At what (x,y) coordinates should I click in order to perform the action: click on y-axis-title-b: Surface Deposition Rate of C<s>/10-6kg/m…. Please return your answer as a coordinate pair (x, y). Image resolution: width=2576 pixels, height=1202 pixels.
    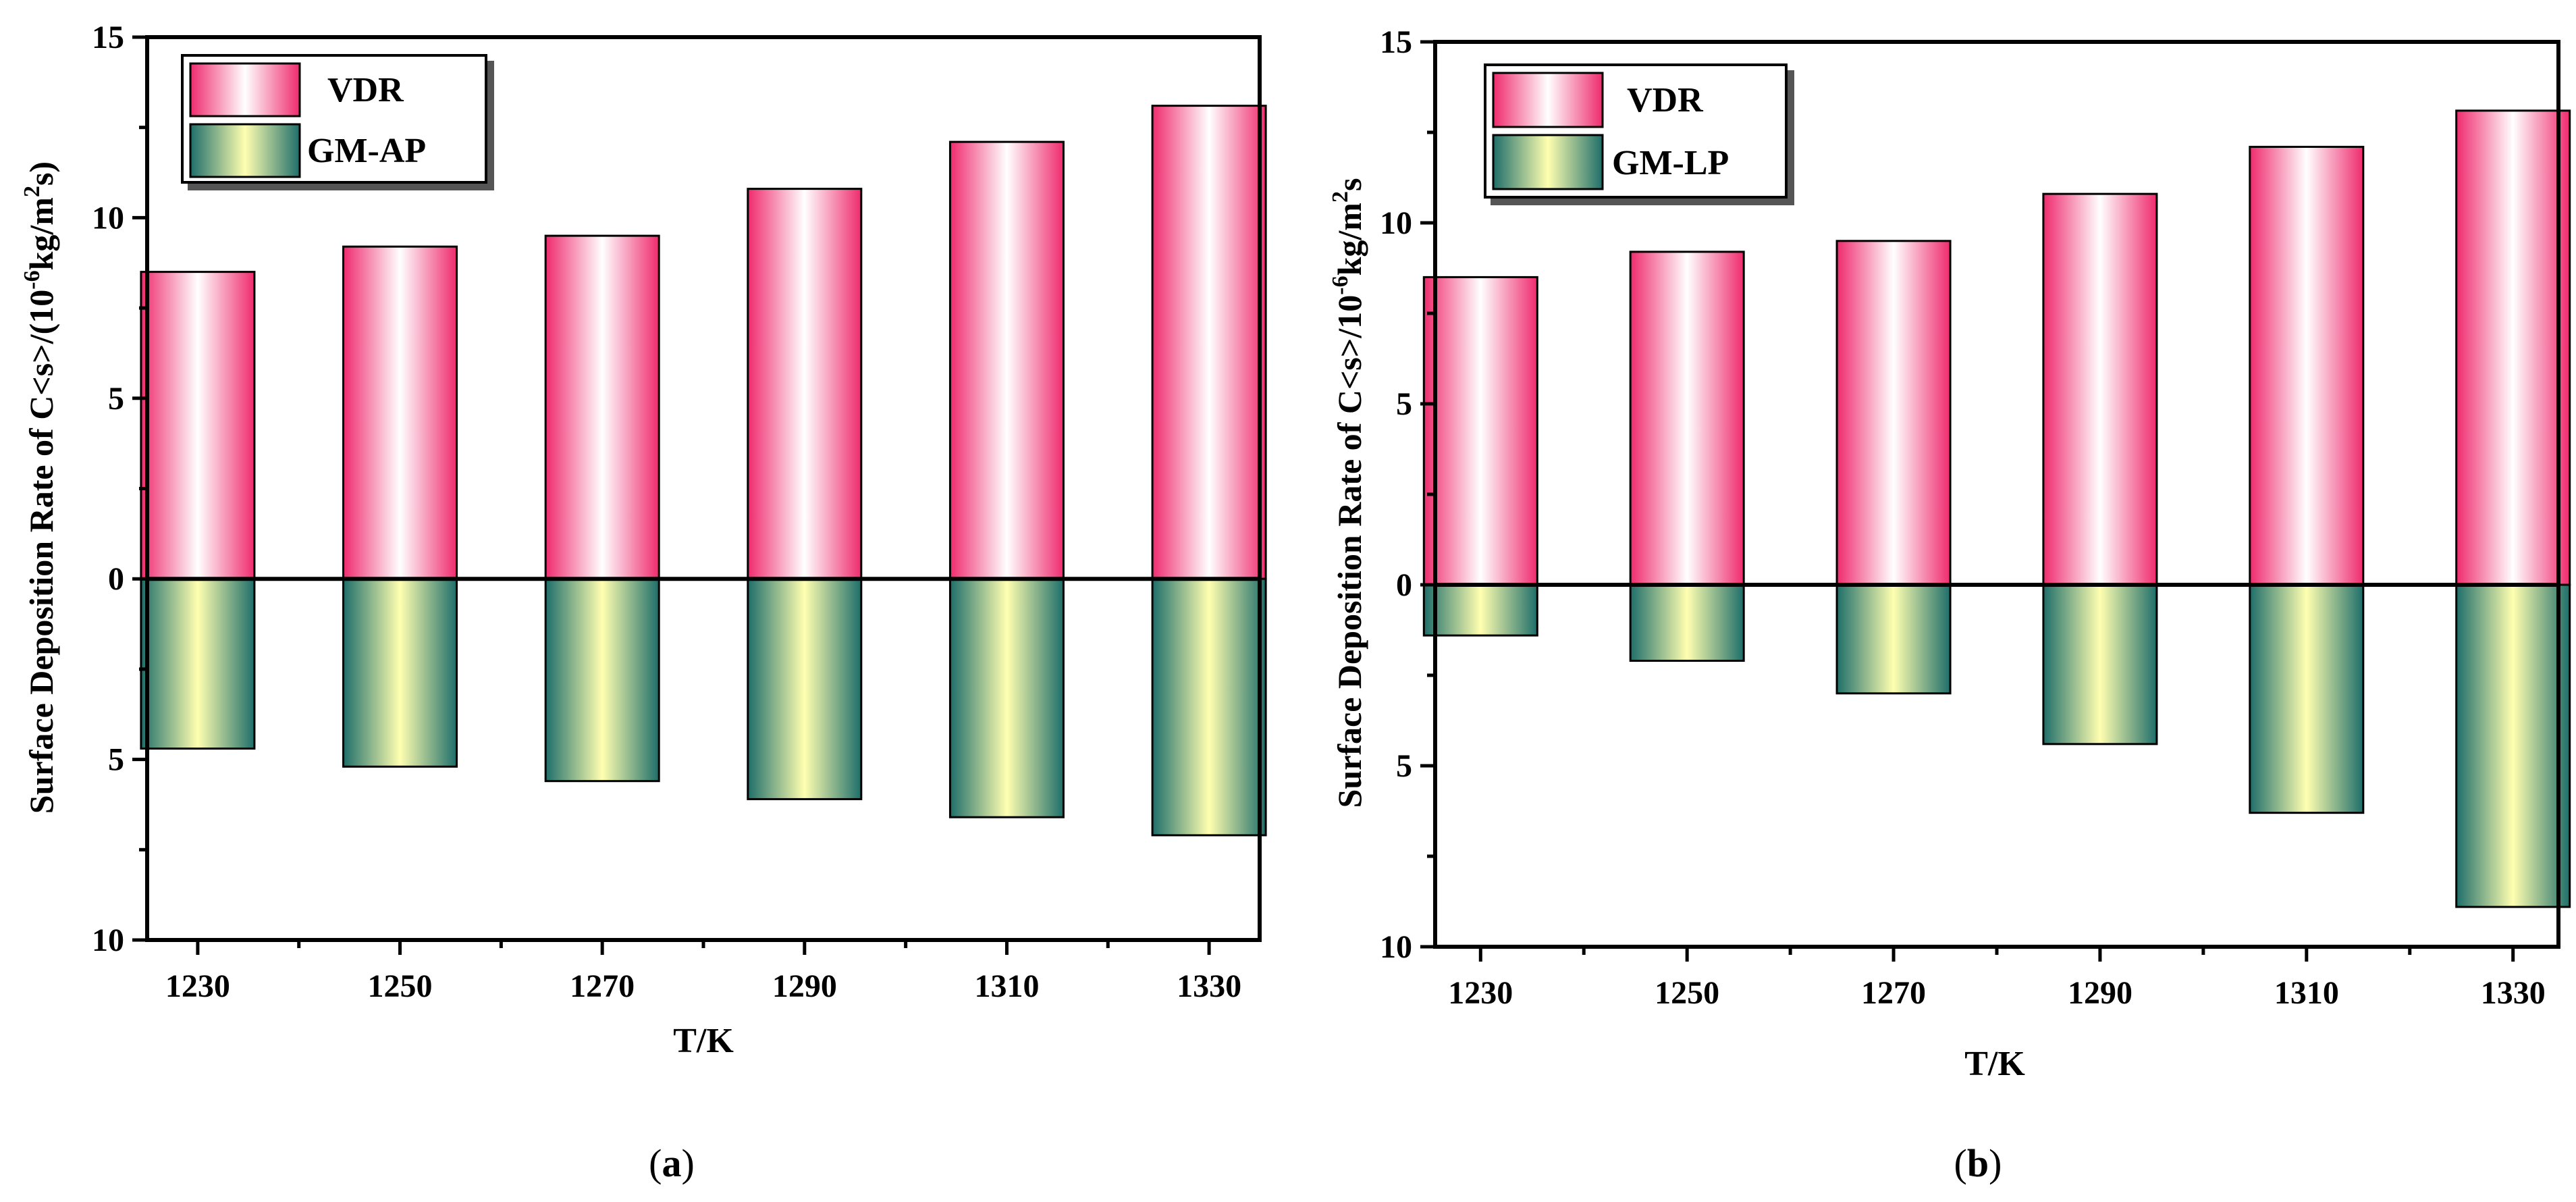
    Looking at the image, I should click on (1348, 493).